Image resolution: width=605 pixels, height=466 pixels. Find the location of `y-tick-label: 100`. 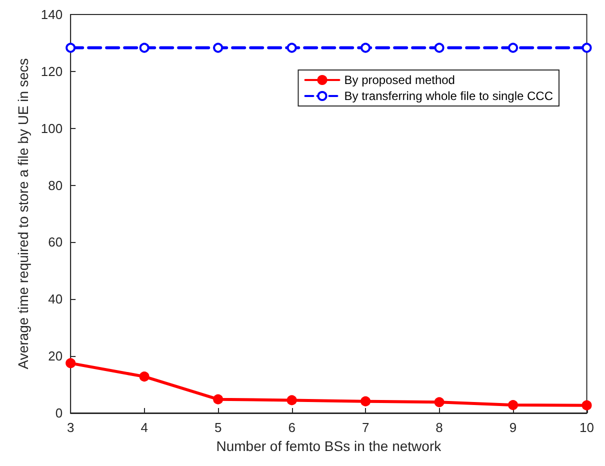

y-tick-label: 100 is located at coordinates (51, 128).